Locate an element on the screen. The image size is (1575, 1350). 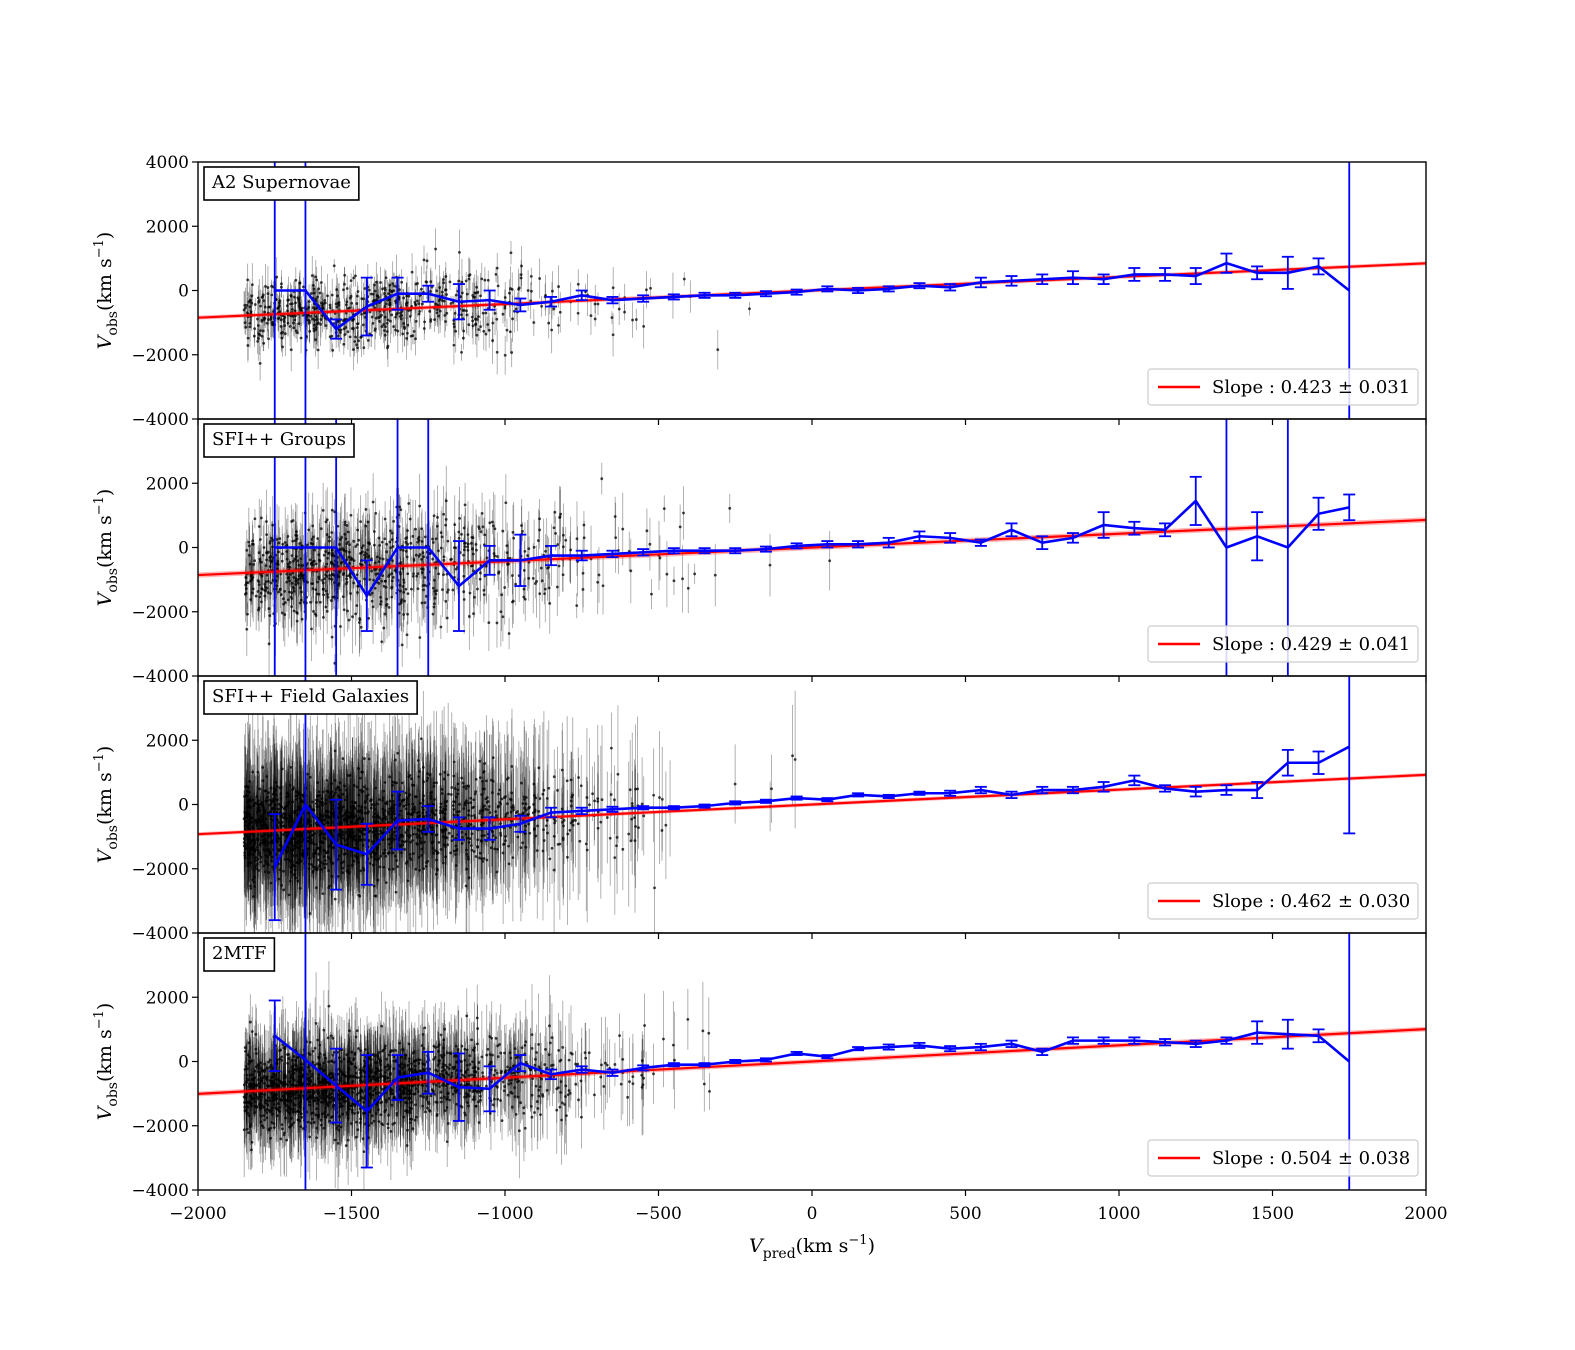
y-axis-label-part: ) is located at coordinates (105, 235).